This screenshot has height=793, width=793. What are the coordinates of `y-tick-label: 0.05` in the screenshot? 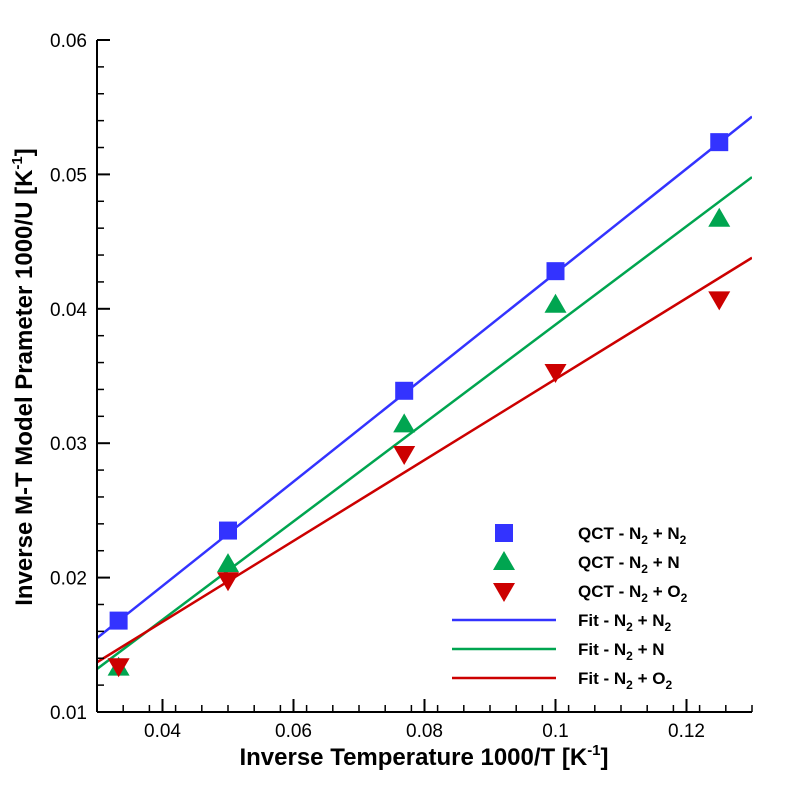 It's located at (68, 175).